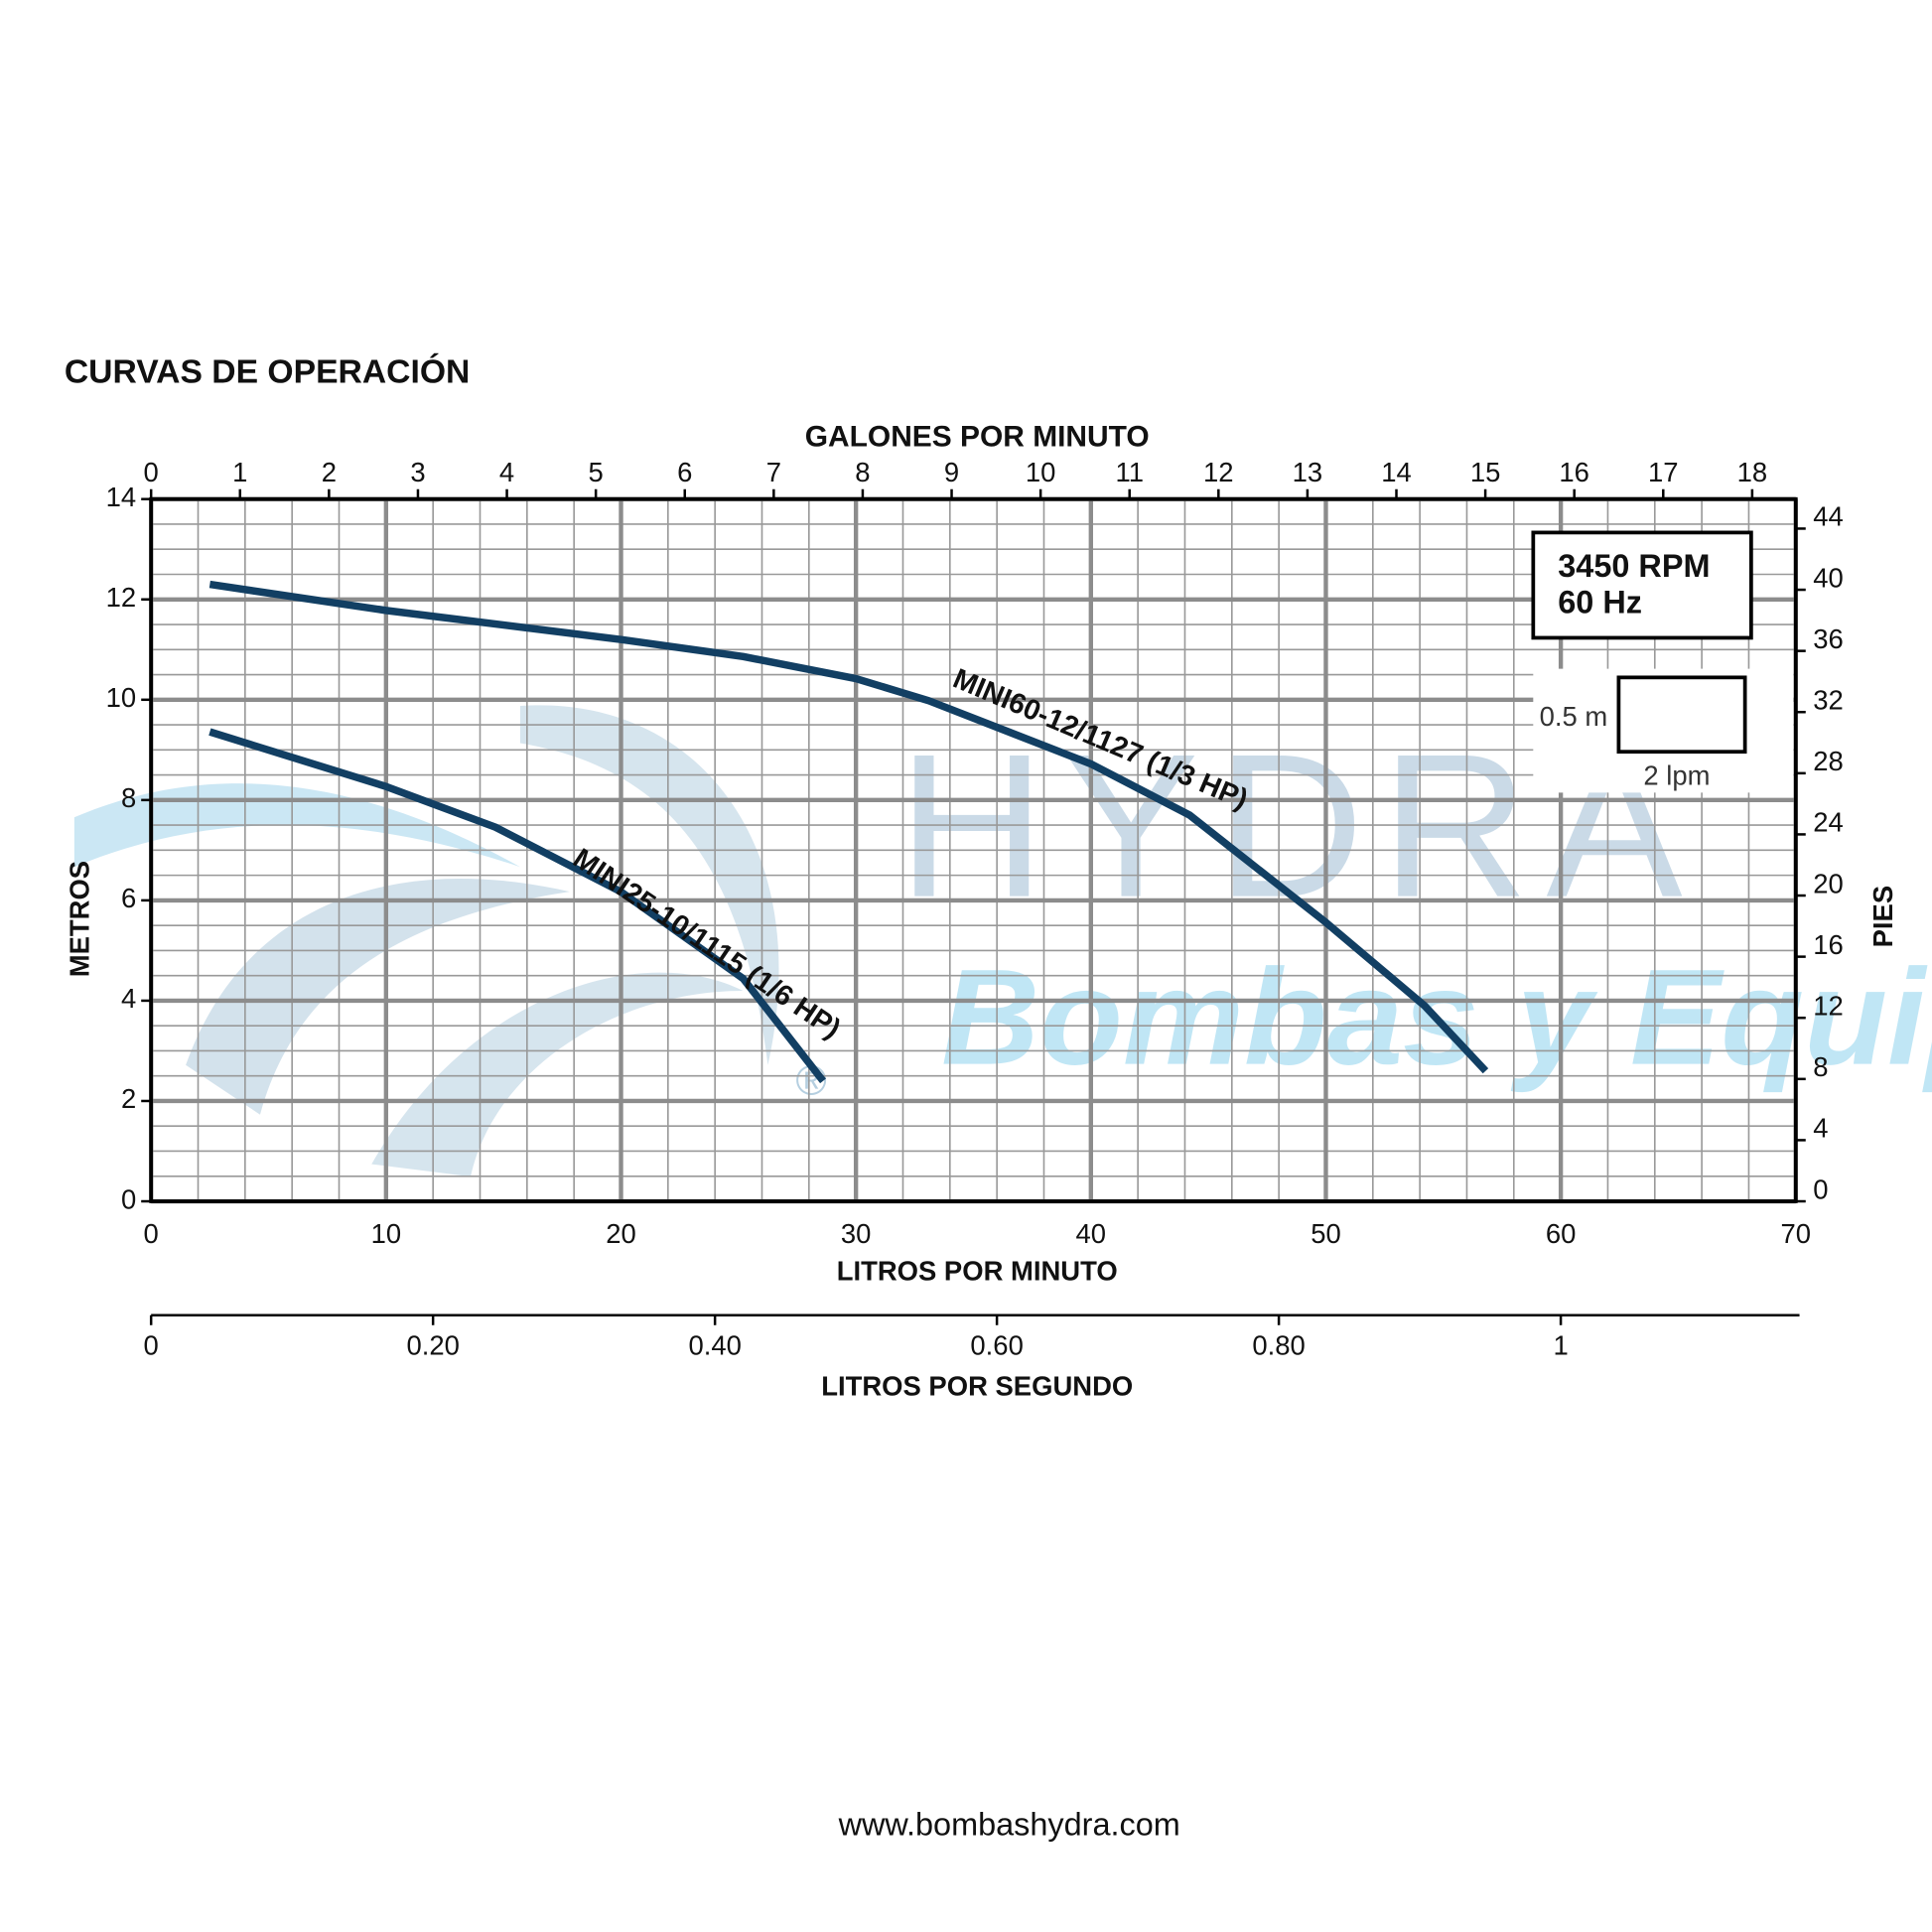 Image resolution: width=1932 pixels, height=1932 pixels. I want to click on y-tick-label: 10, so click(122, 698).